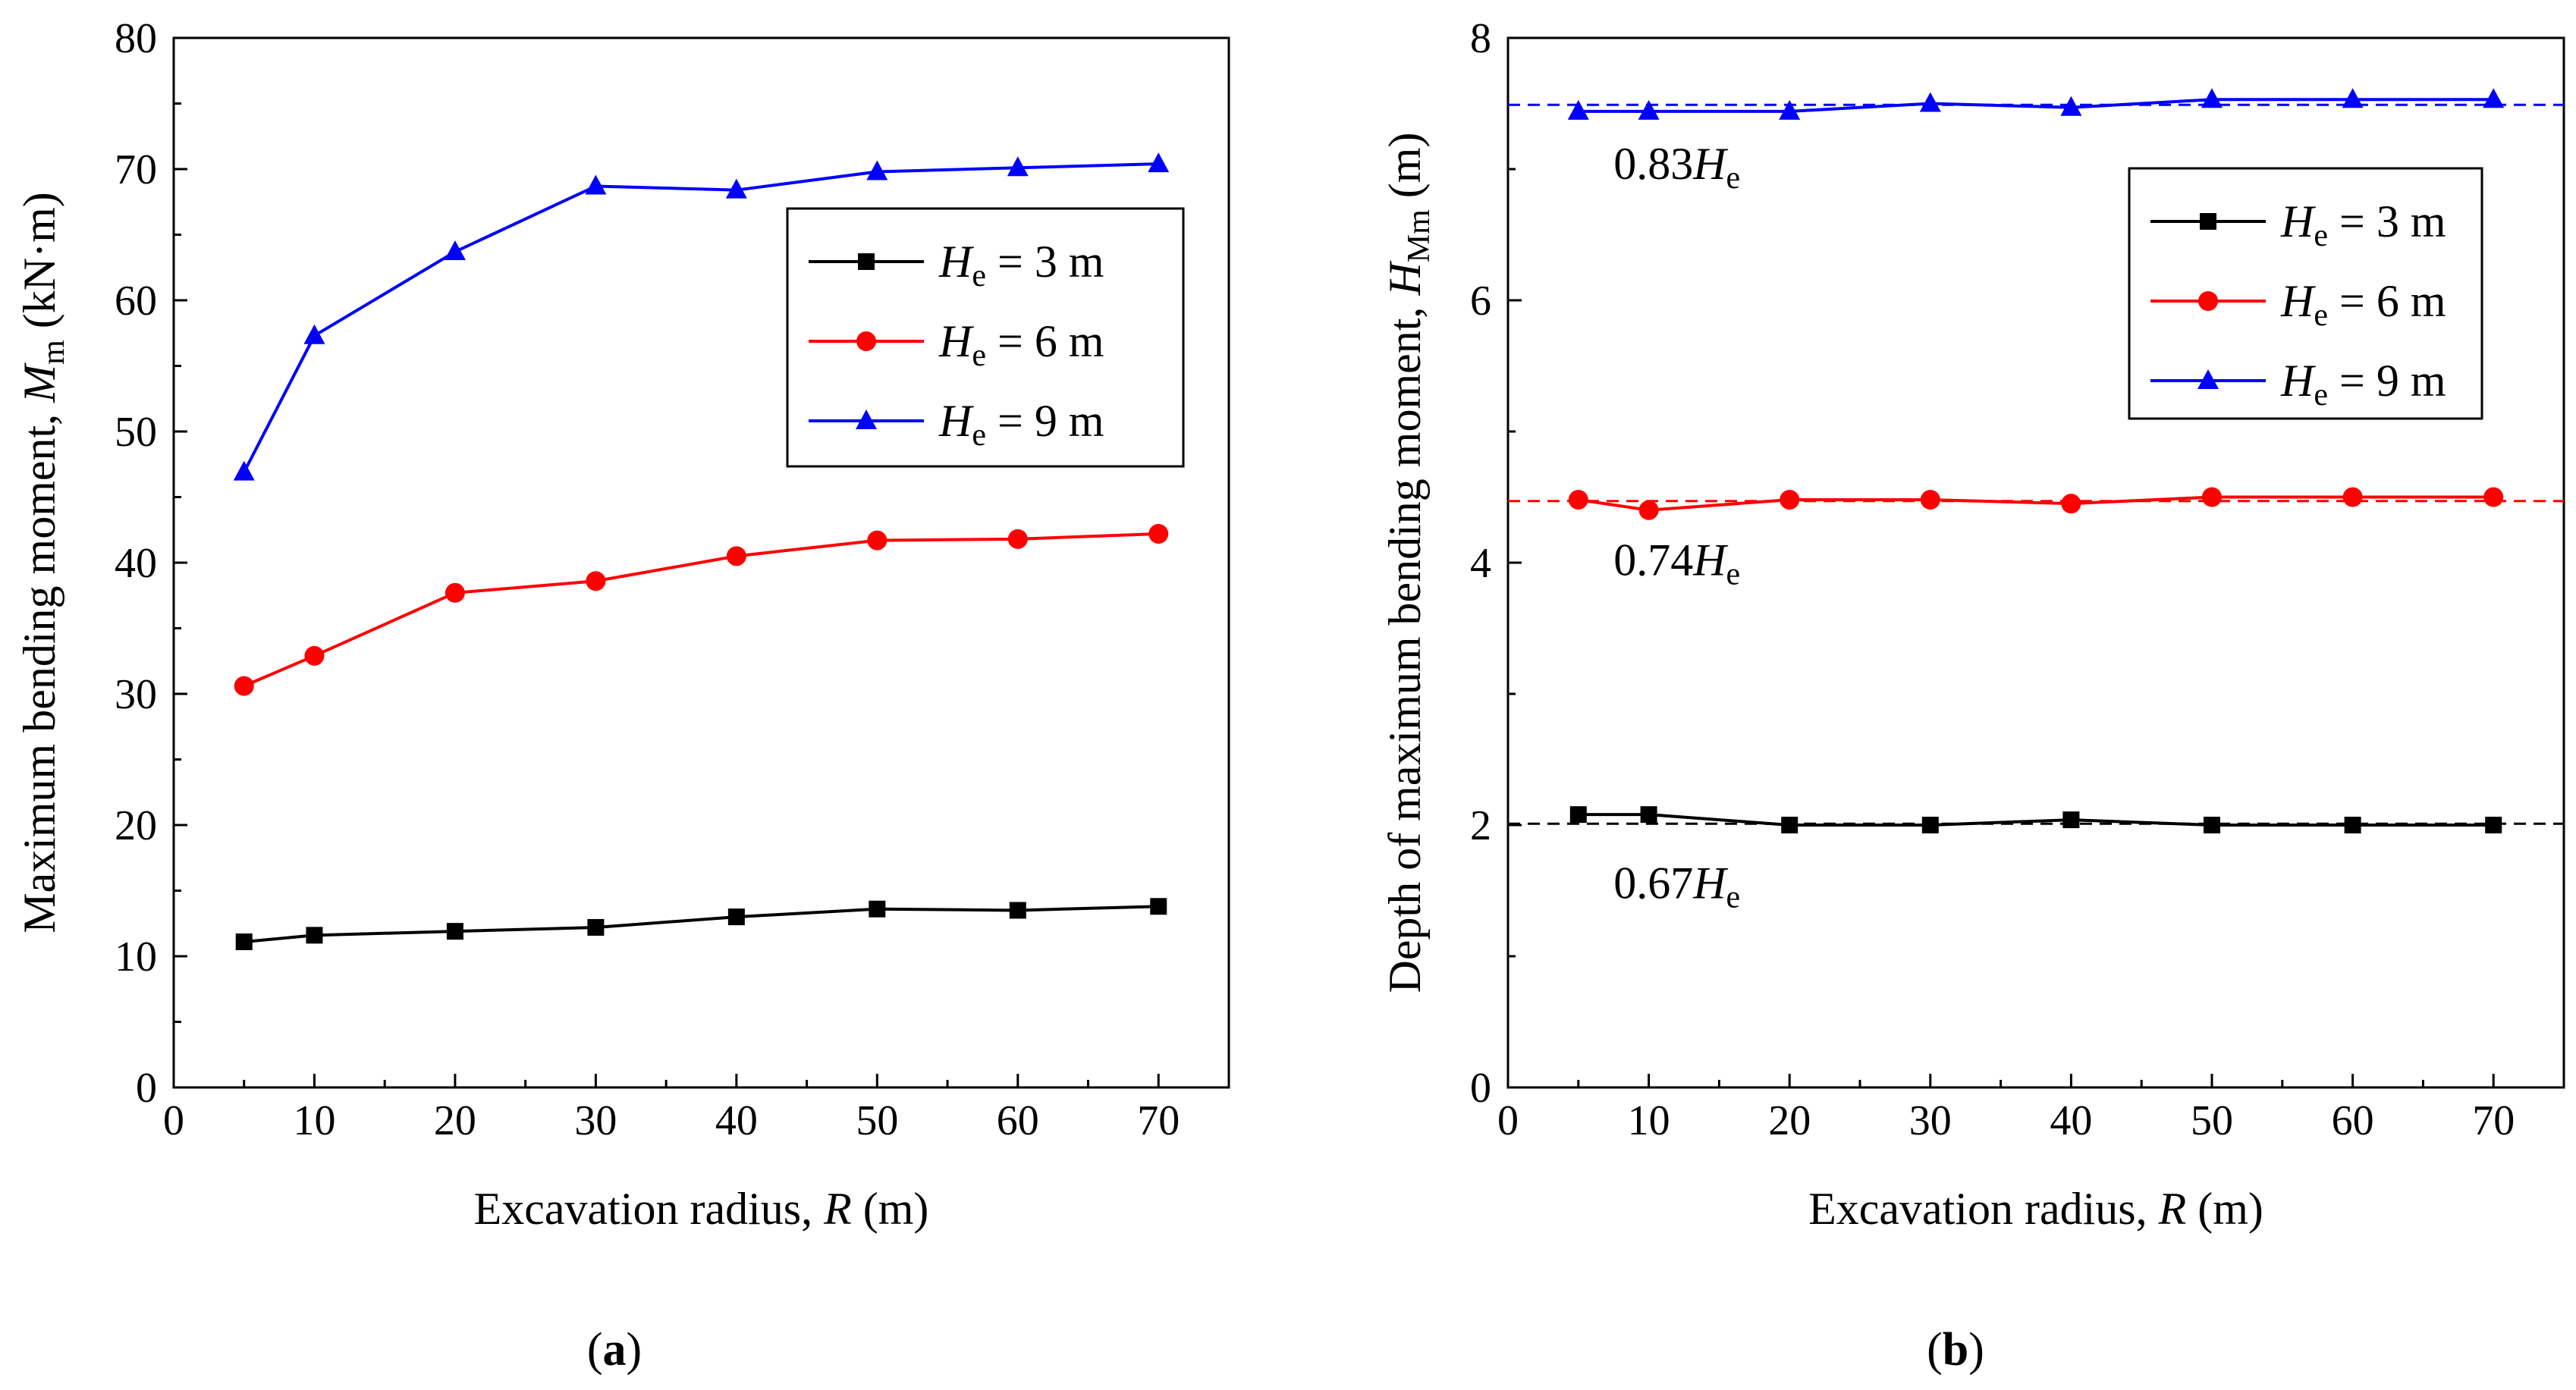 The image size is (2576, 1390). I want to click on y-tick-label: 70, so click(136, 169).